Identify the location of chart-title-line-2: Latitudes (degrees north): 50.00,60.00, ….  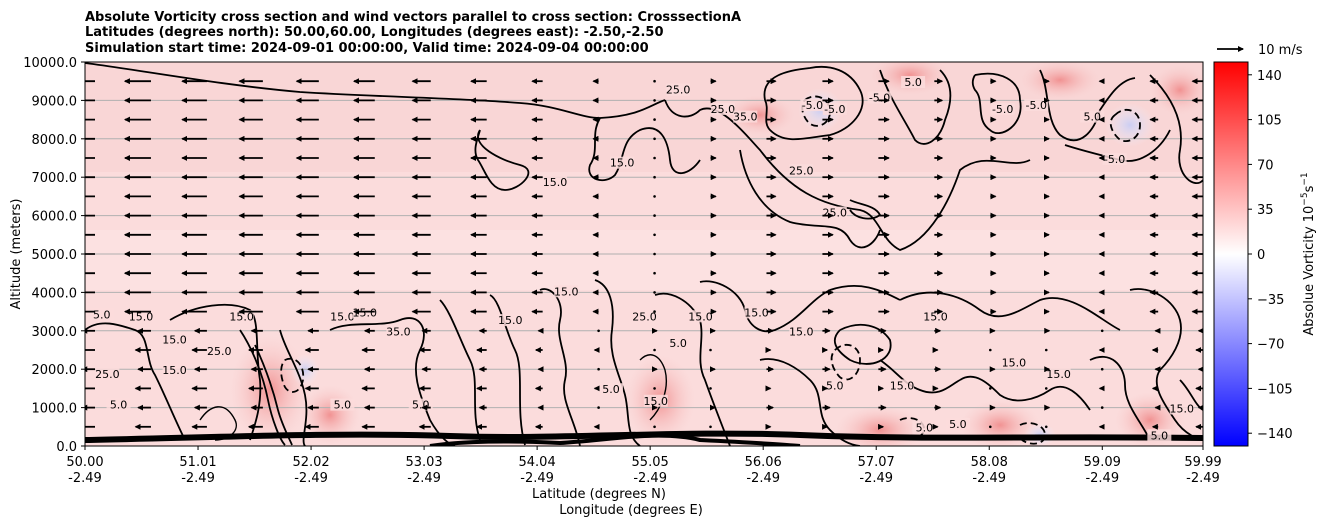
(374, 32).